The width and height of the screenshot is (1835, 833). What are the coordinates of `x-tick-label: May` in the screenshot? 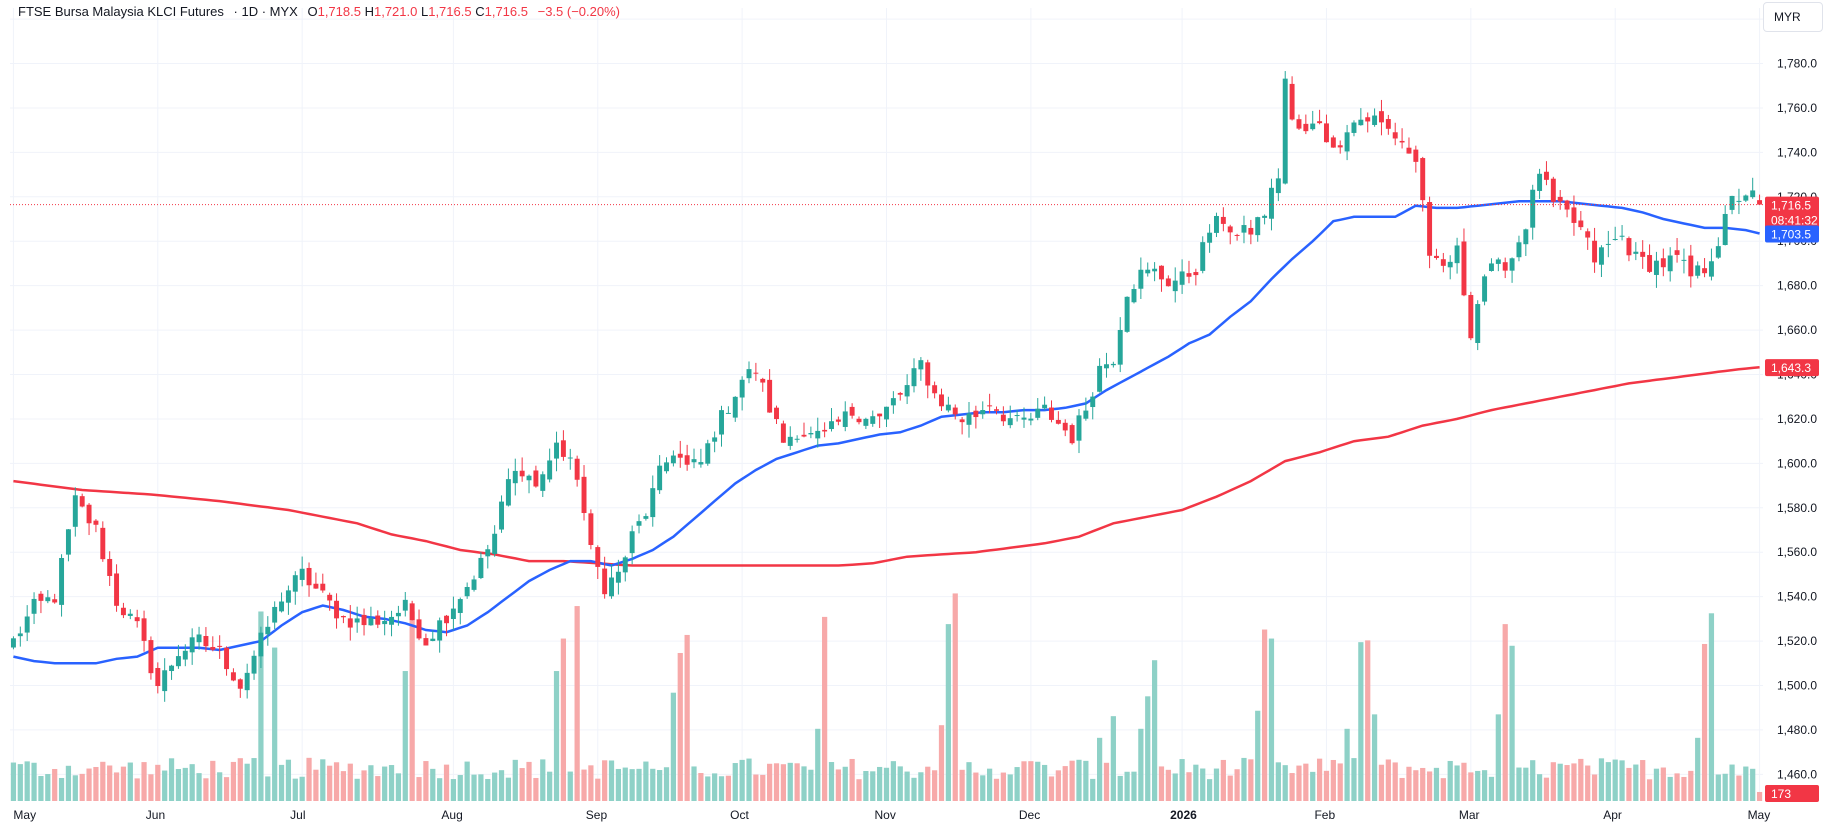 It's located at (1759, 815).